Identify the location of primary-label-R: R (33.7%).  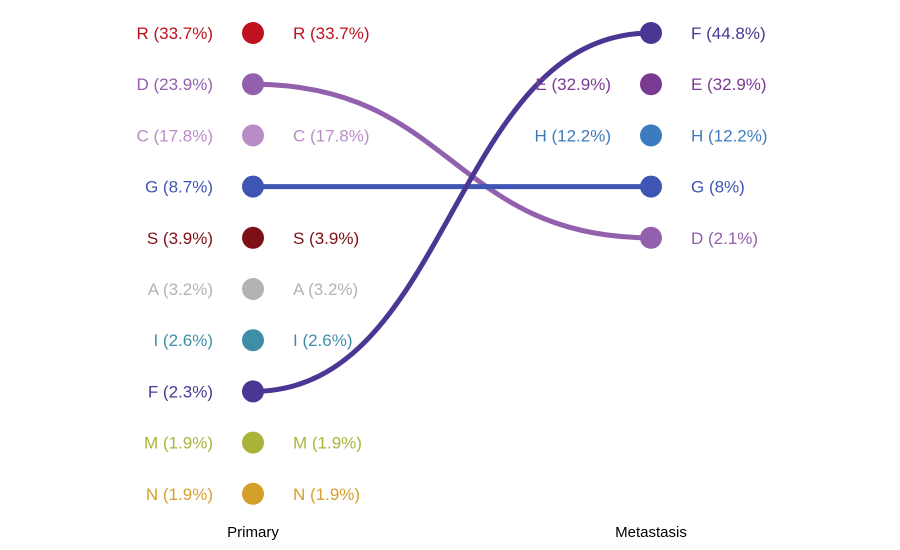
(174, 33).